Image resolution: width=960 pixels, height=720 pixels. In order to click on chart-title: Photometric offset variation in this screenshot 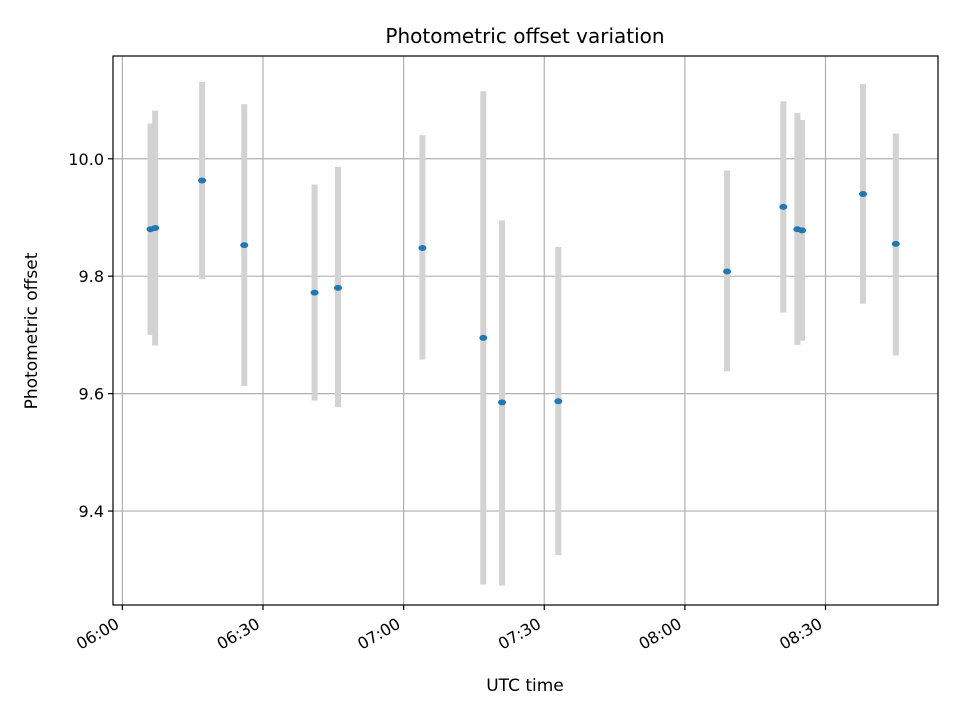, I will do `click(524, 36)`.